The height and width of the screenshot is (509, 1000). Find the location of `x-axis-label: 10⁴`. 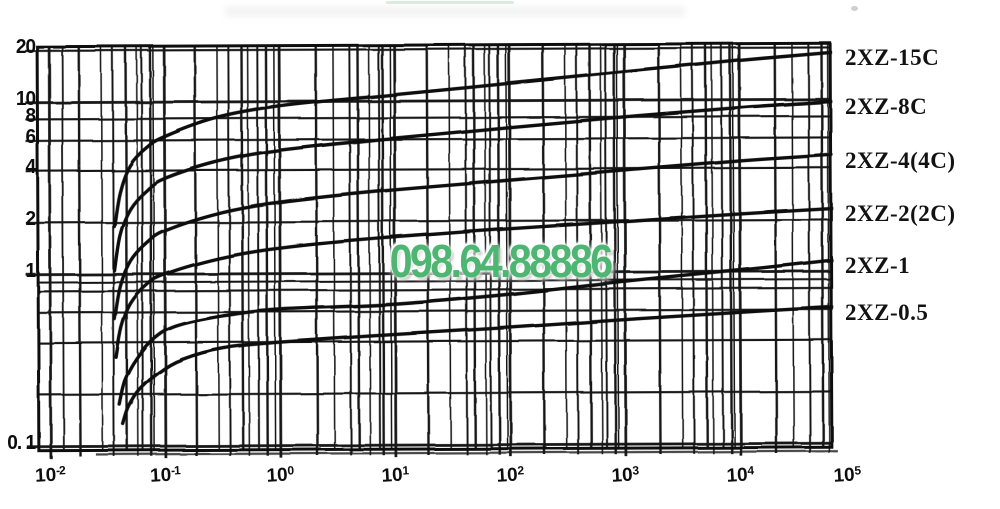

x-axis-label: 10⁴ is located at coordinates (740, 475).